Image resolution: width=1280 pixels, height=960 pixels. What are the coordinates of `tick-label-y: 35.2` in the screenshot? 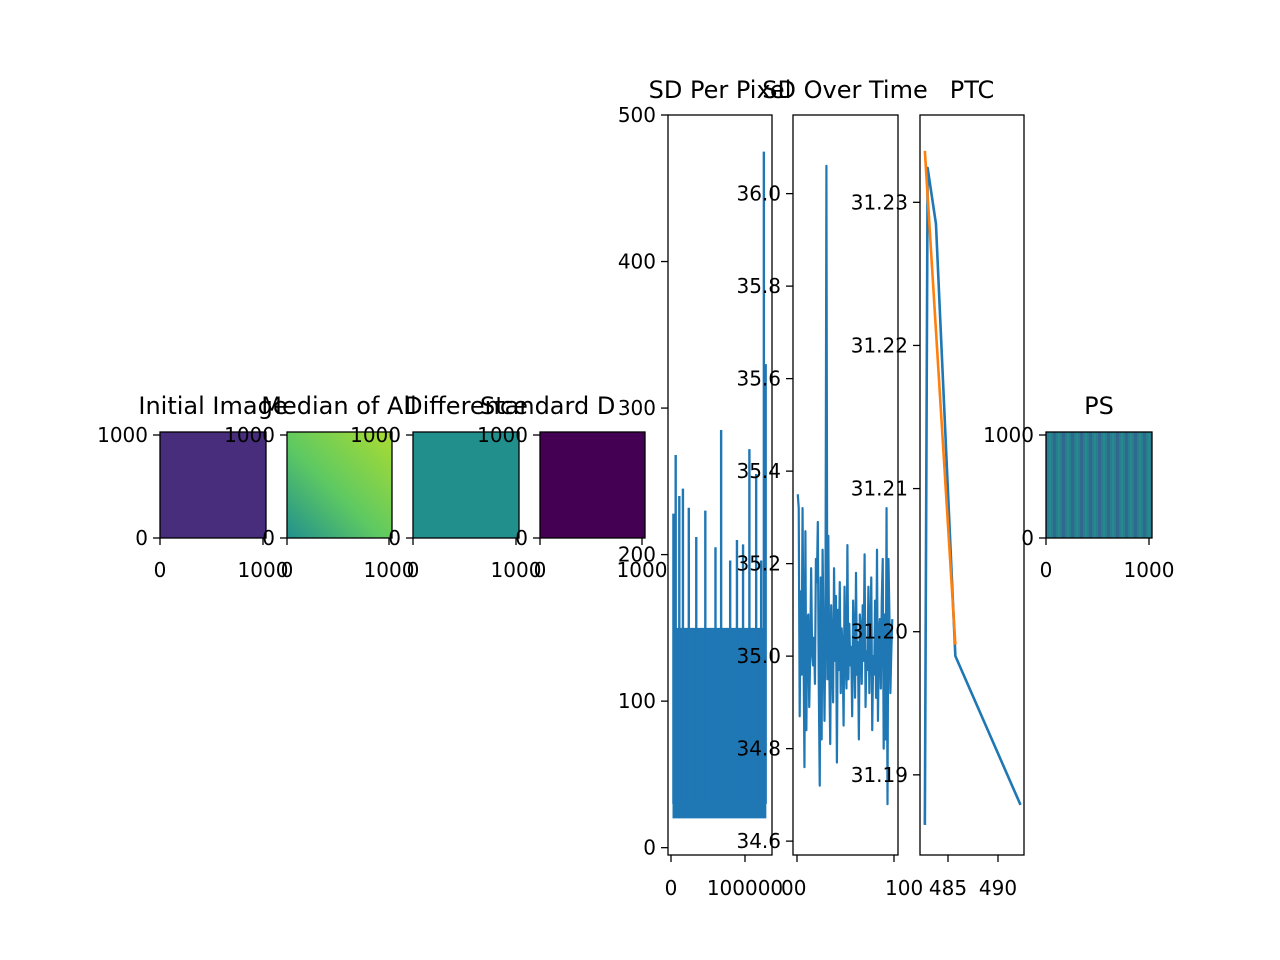 It's located at (758, 564).